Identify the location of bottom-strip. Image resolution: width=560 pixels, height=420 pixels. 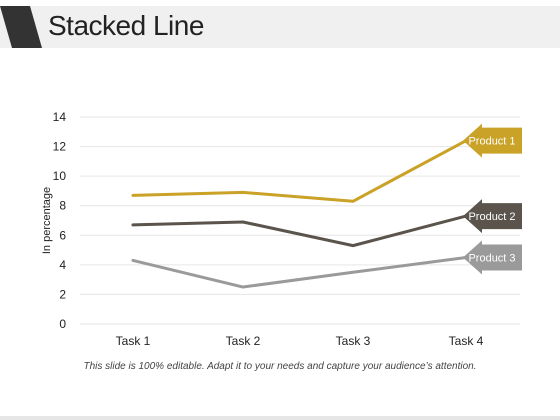
(280, 418).